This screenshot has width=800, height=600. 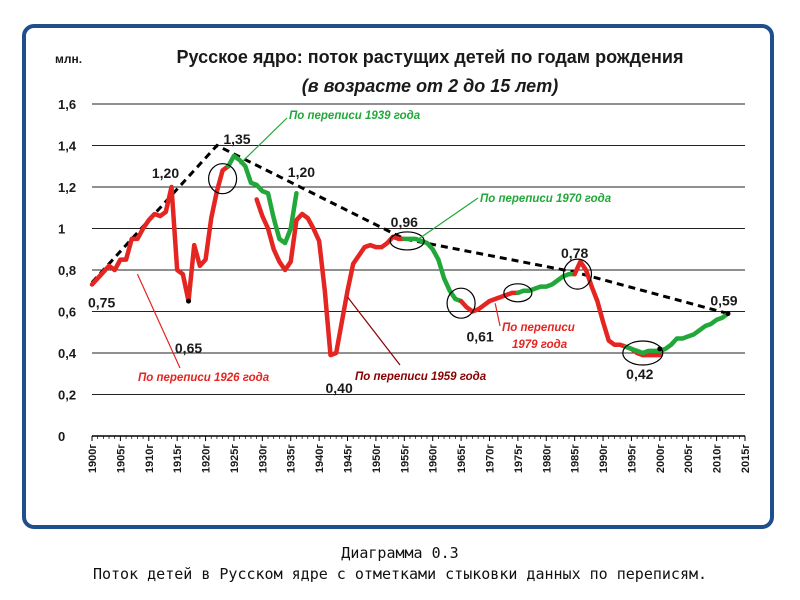 What do you see at coordinates (723, 301) in the screenshot?
I see `value-label: 0,59` at bounding box center [723, 301].